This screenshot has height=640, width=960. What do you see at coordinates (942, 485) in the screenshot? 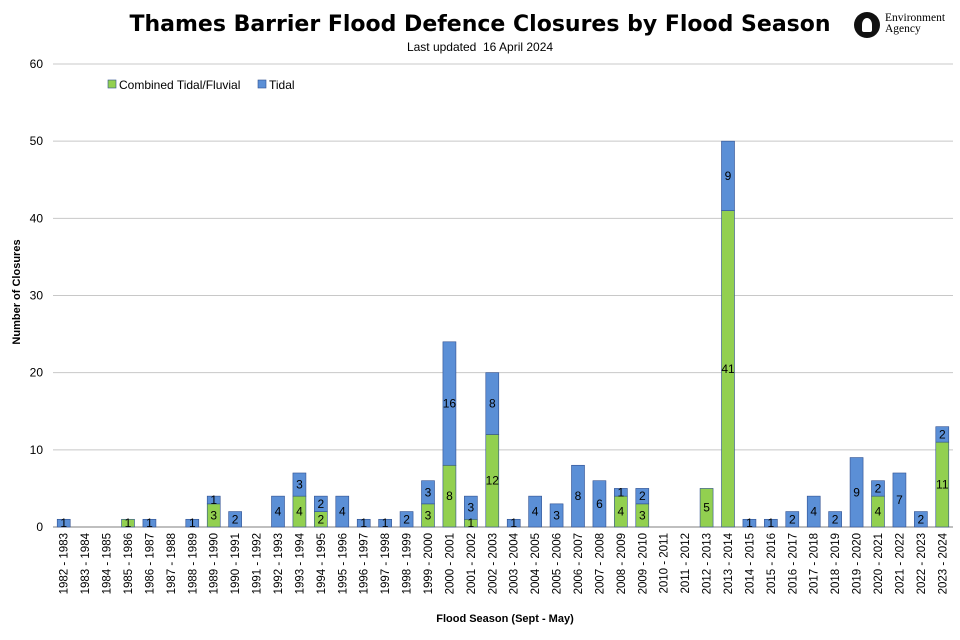
I see `data-label: 11` at bounding box center [942, 485].